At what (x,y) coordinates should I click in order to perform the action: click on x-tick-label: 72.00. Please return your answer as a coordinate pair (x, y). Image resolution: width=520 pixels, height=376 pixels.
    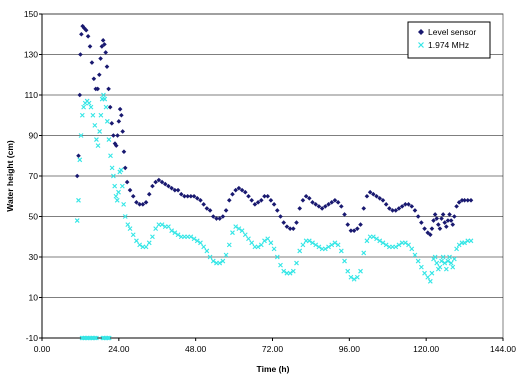
    Looking at the image, I should click on (273, 349).